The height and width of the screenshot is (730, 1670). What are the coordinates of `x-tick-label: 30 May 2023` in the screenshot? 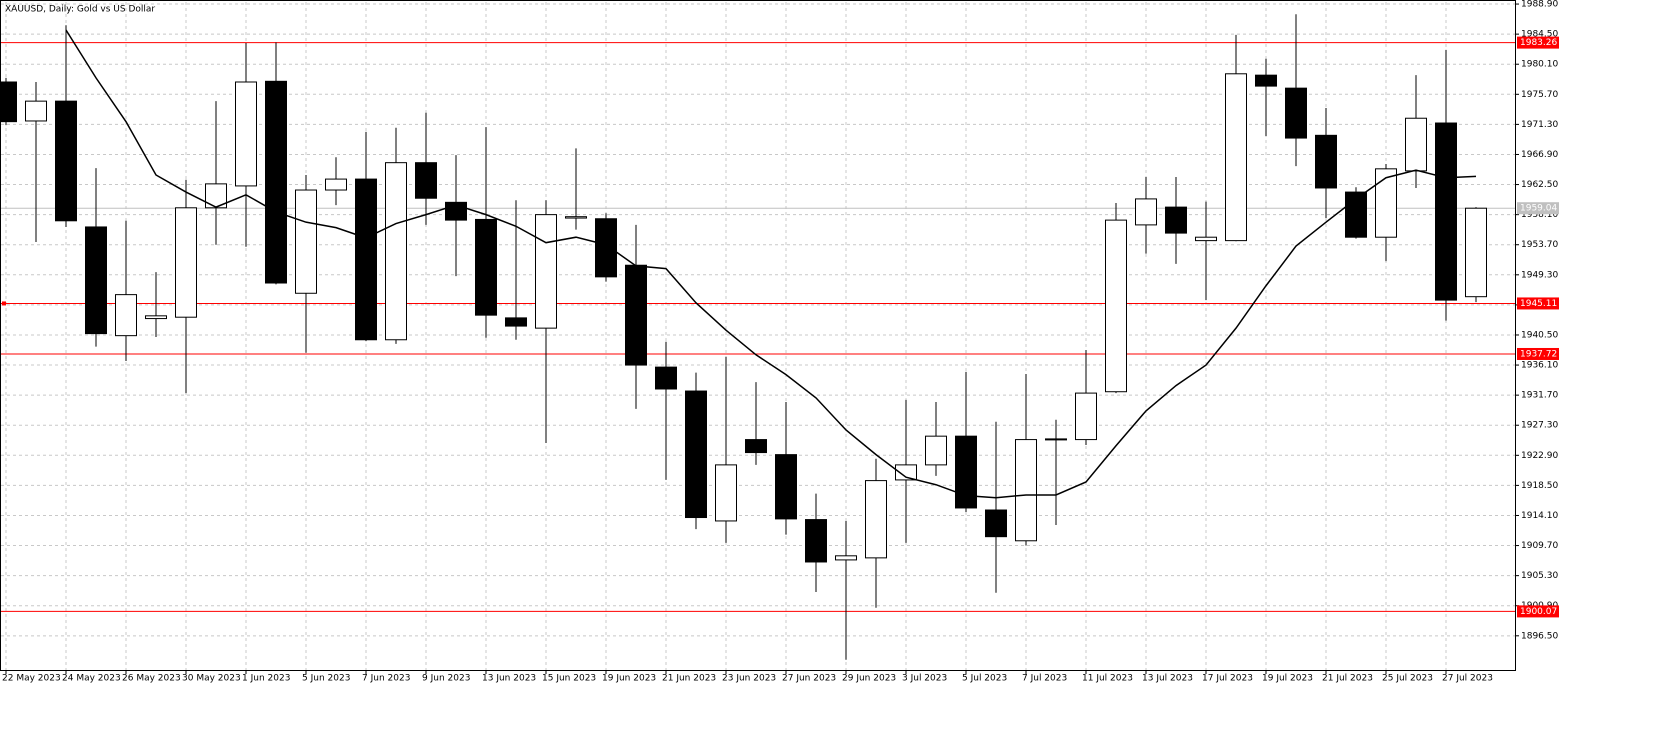 It's located at (211, 679).